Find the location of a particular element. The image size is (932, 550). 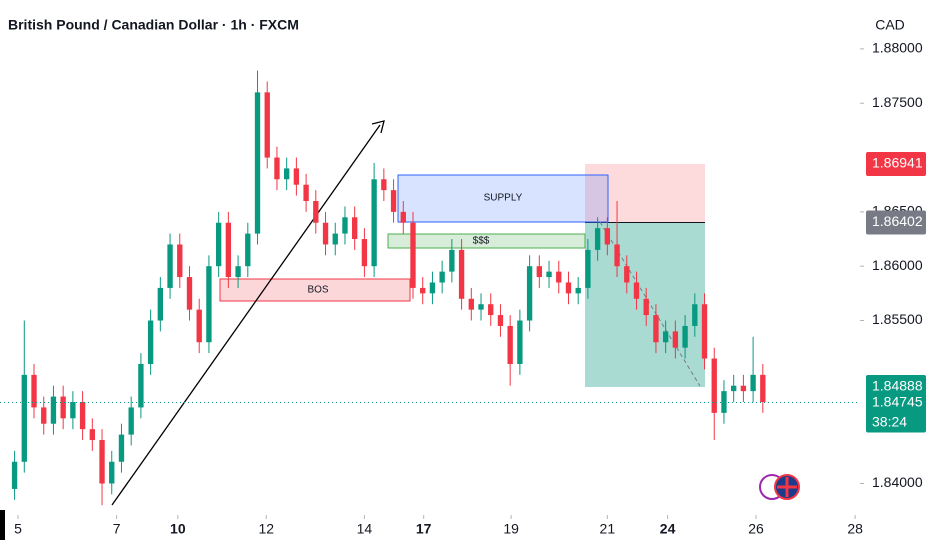

x-tick-label: 10 is located at coordinates (178, 529).